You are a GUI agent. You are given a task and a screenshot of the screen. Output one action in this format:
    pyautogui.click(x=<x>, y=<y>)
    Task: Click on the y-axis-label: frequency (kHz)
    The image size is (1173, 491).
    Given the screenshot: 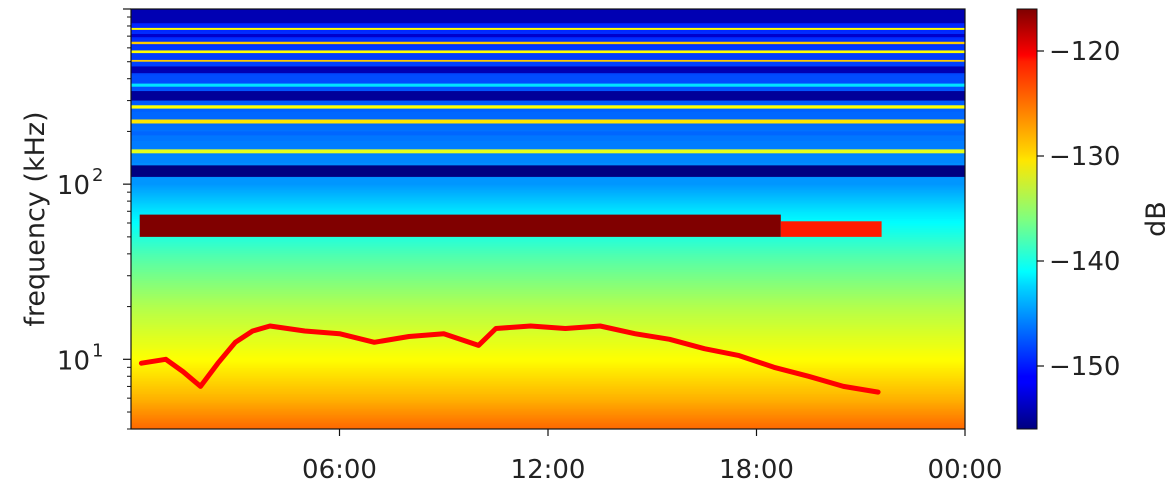 What is the action you would take?
    pyautogui.click(x=35, y=218)
    